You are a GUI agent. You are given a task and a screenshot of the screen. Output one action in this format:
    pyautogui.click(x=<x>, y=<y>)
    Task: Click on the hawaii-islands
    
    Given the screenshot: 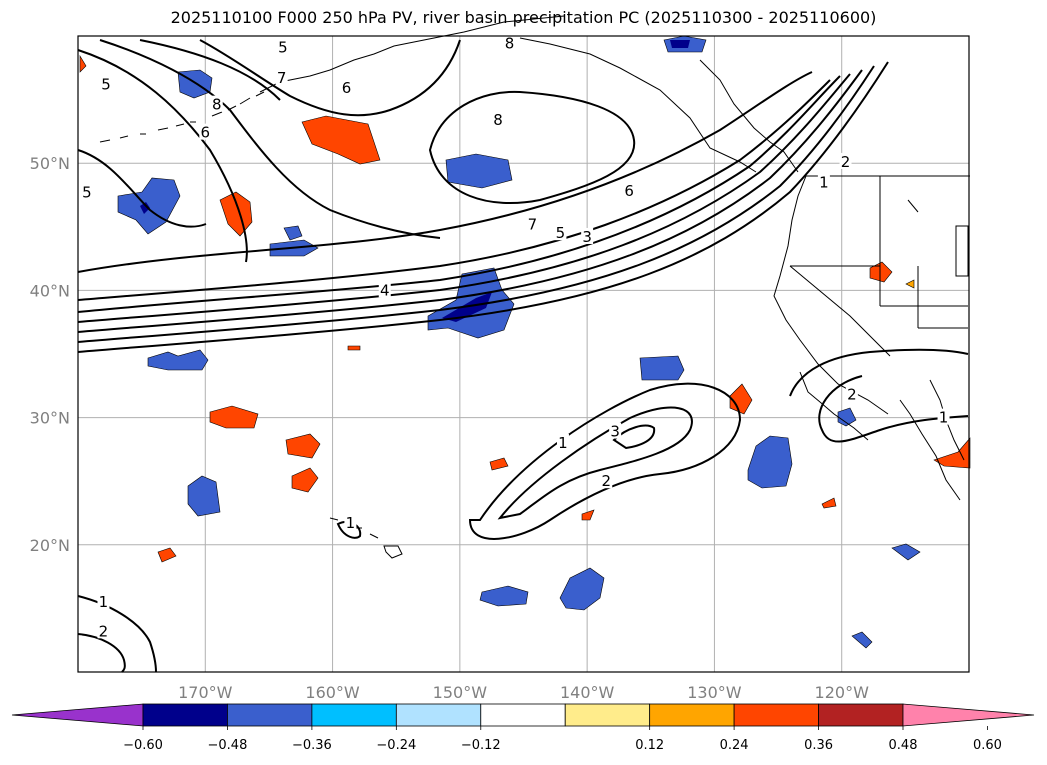 What is the action you would take?
    pyautogui.click(x=366, y=538)
    